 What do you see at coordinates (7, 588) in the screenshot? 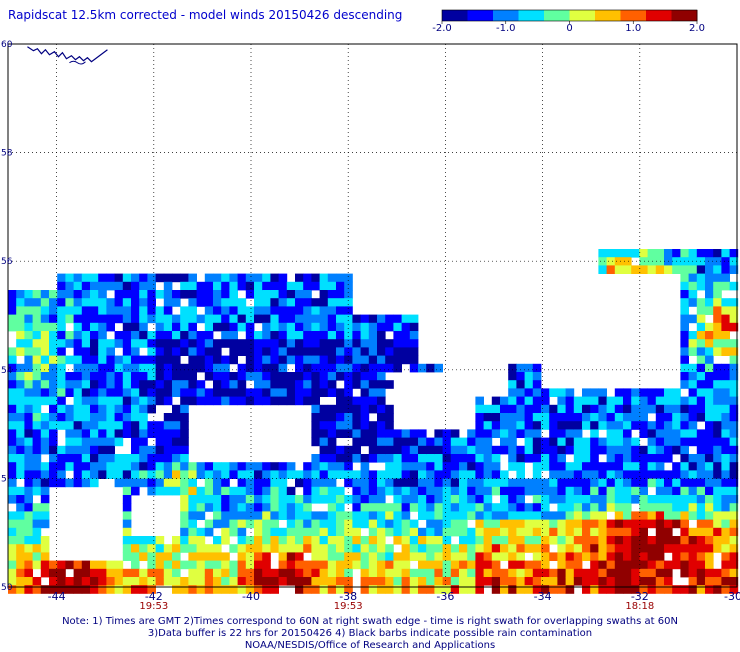
I see `latitude-tick-label: 50` at bounding box center [7, 588].